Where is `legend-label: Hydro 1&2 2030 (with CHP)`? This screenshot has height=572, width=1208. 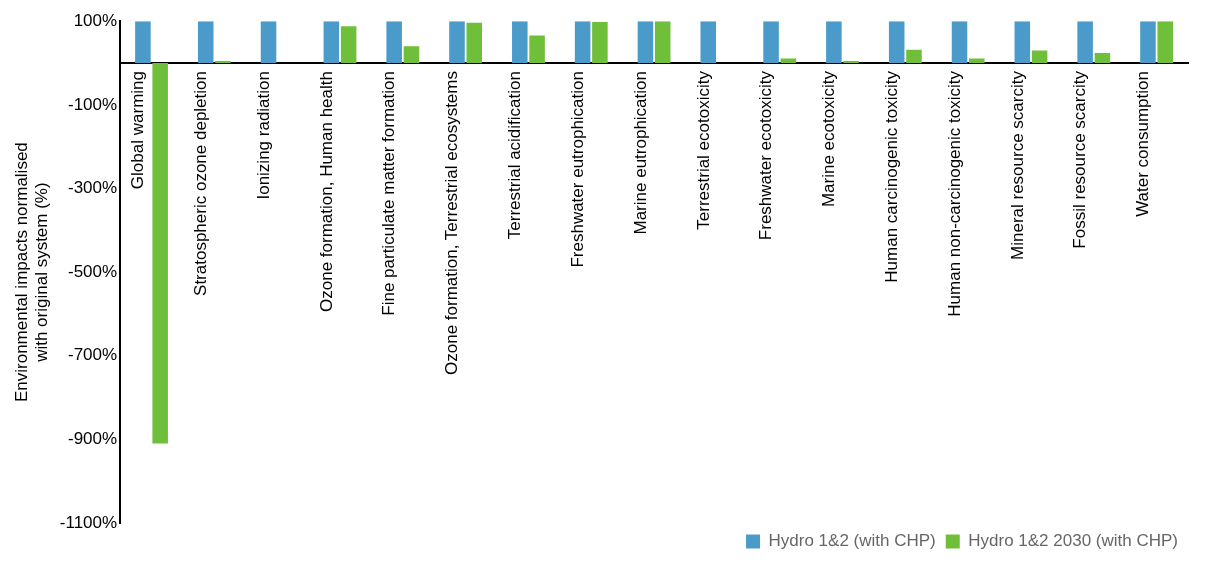 legend-label: Hydro 1&2 2030 (with CHP) is located at coordinates (1073, 541).